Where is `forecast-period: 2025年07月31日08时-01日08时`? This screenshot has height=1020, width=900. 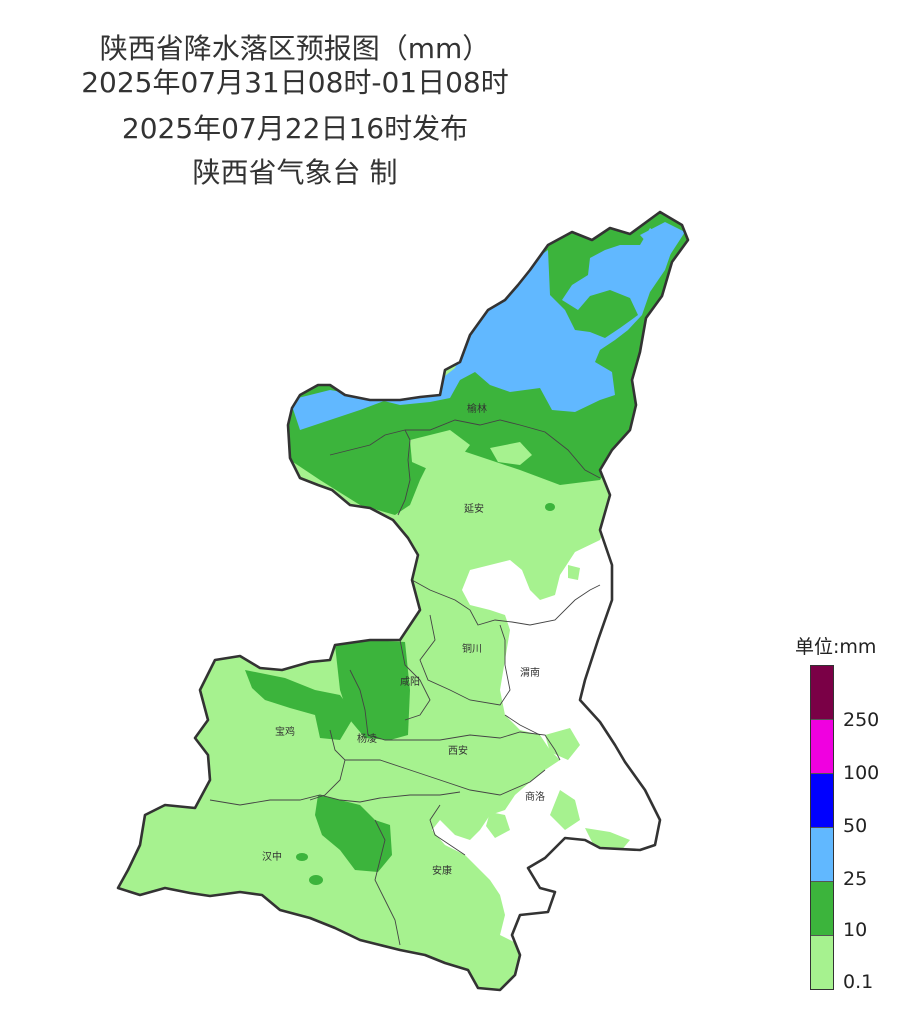 forecast-period: 2025年07月31日08时-01日08时 is located at coordinates (295, 82).